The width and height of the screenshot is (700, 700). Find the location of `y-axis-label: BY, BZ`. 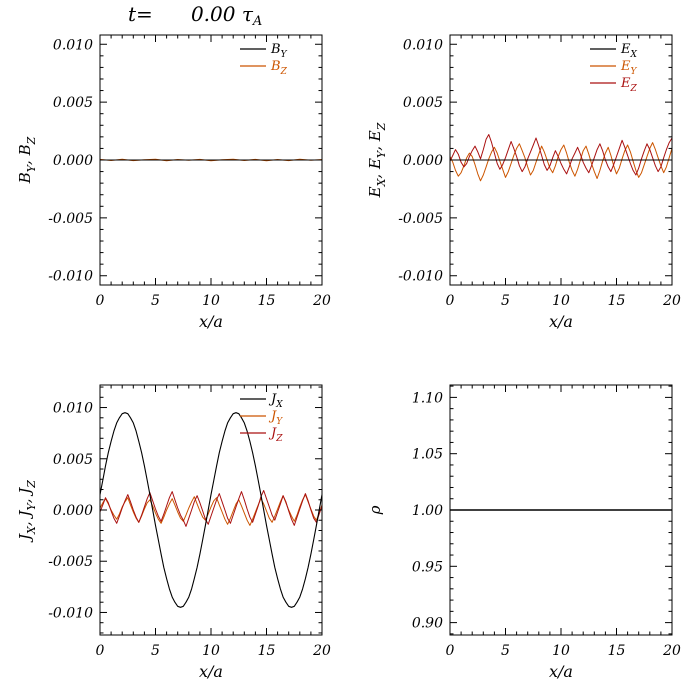

y-axis-label: BY, BZ is located at coordinates (27, 160).